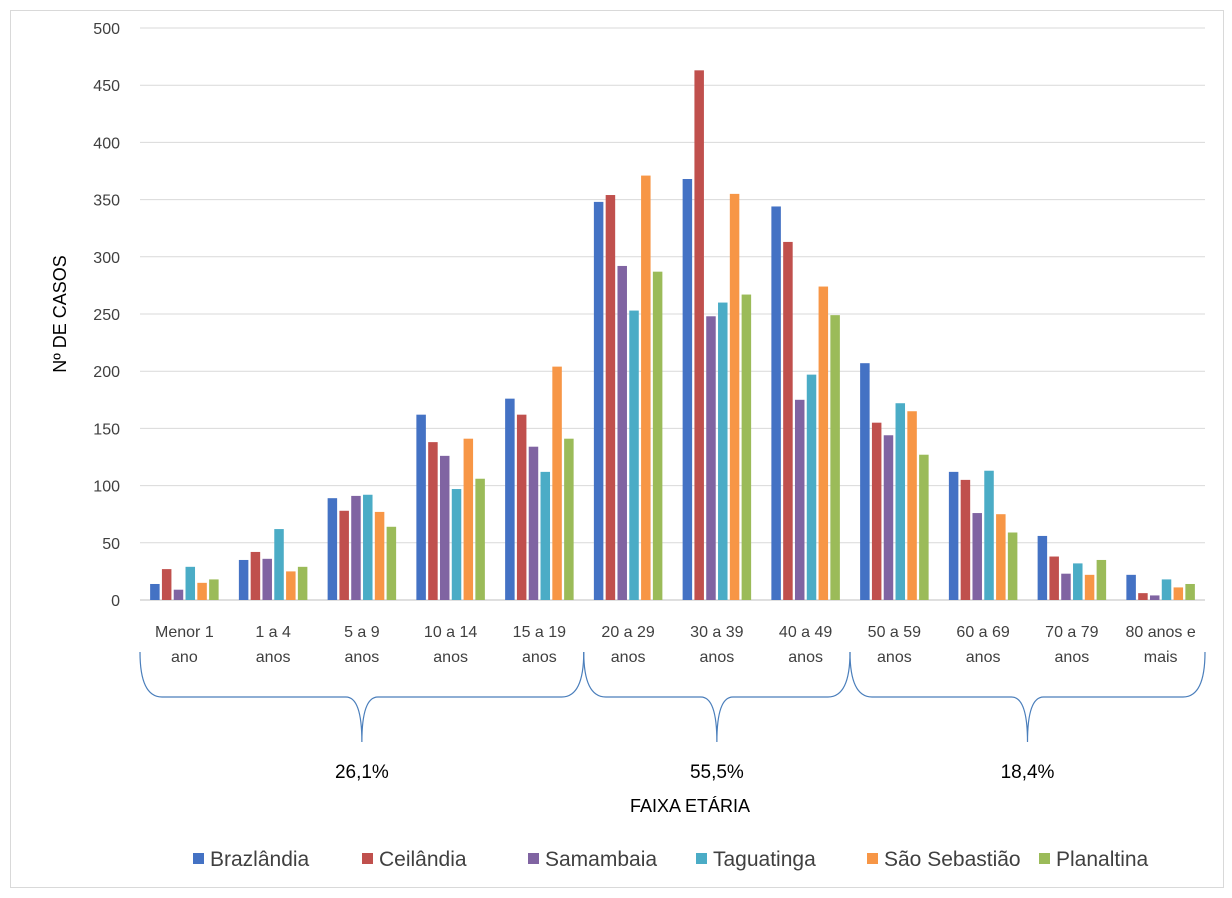 Image resolution: width=1232 pixels, height=898 pixels. I want to click on x-tick-label: 30 a 39, so click(716, 632).